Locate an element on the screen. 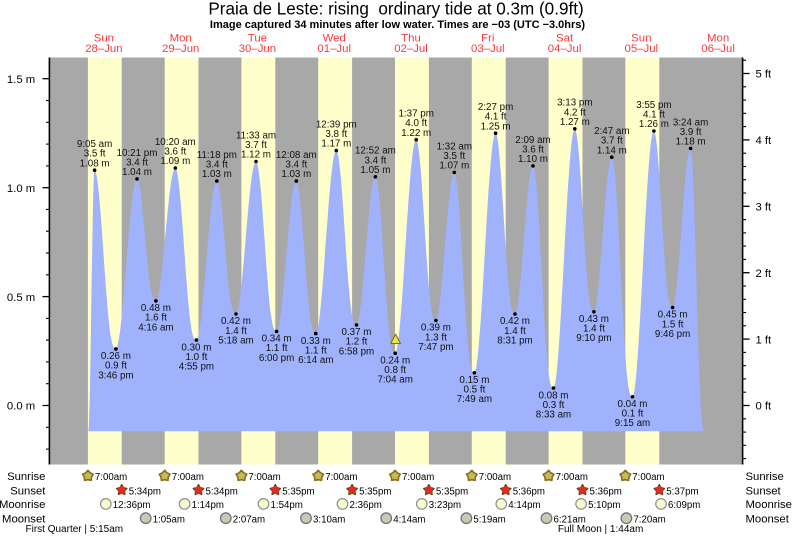  svg-text: 1.0 ft is located at coordinates (197, 357).